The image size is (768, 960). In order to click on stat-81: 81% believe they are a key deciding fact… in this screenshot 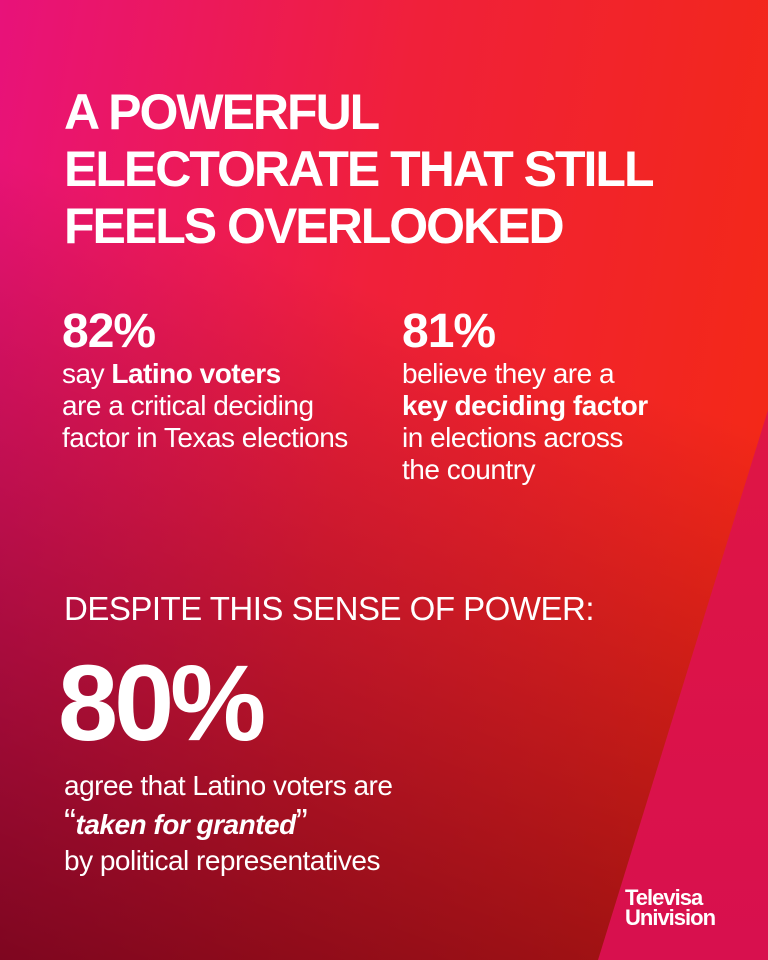, I will do `click(552, 396)`.